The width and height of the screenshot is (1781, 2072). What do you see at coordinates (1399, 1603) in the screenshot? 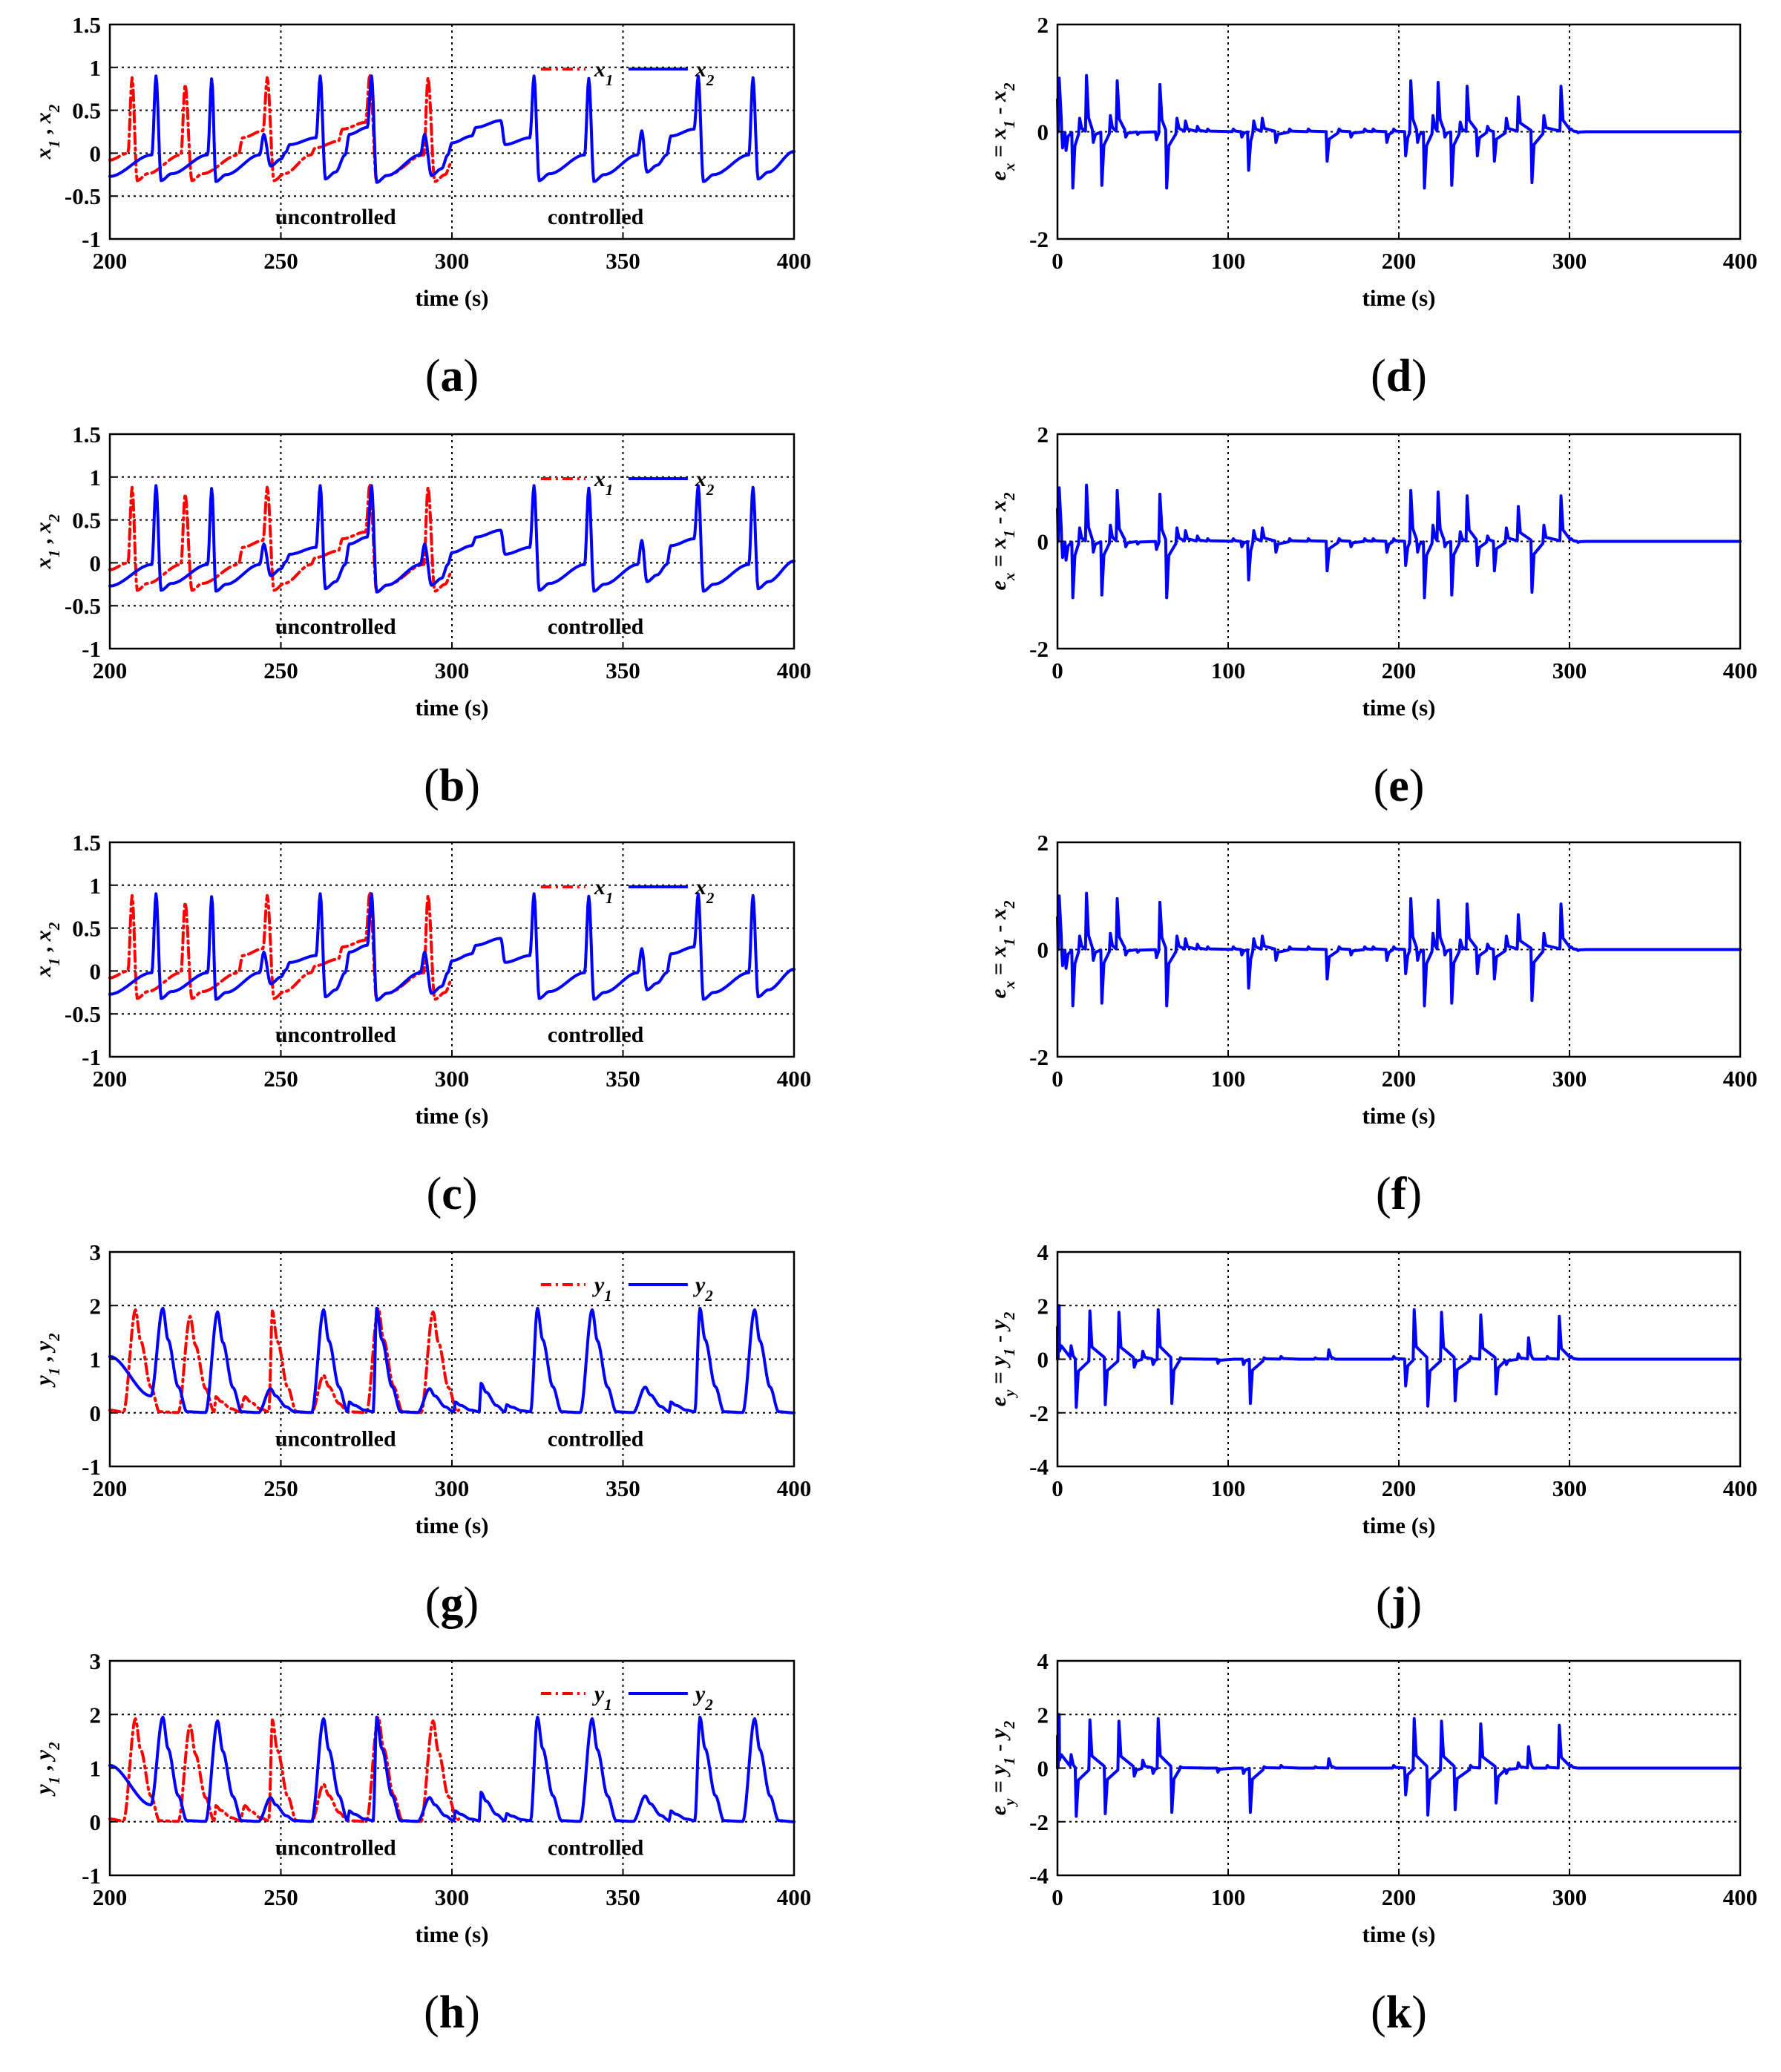
I see `panel-label: (j)` at bounding box center [1399, 1603].